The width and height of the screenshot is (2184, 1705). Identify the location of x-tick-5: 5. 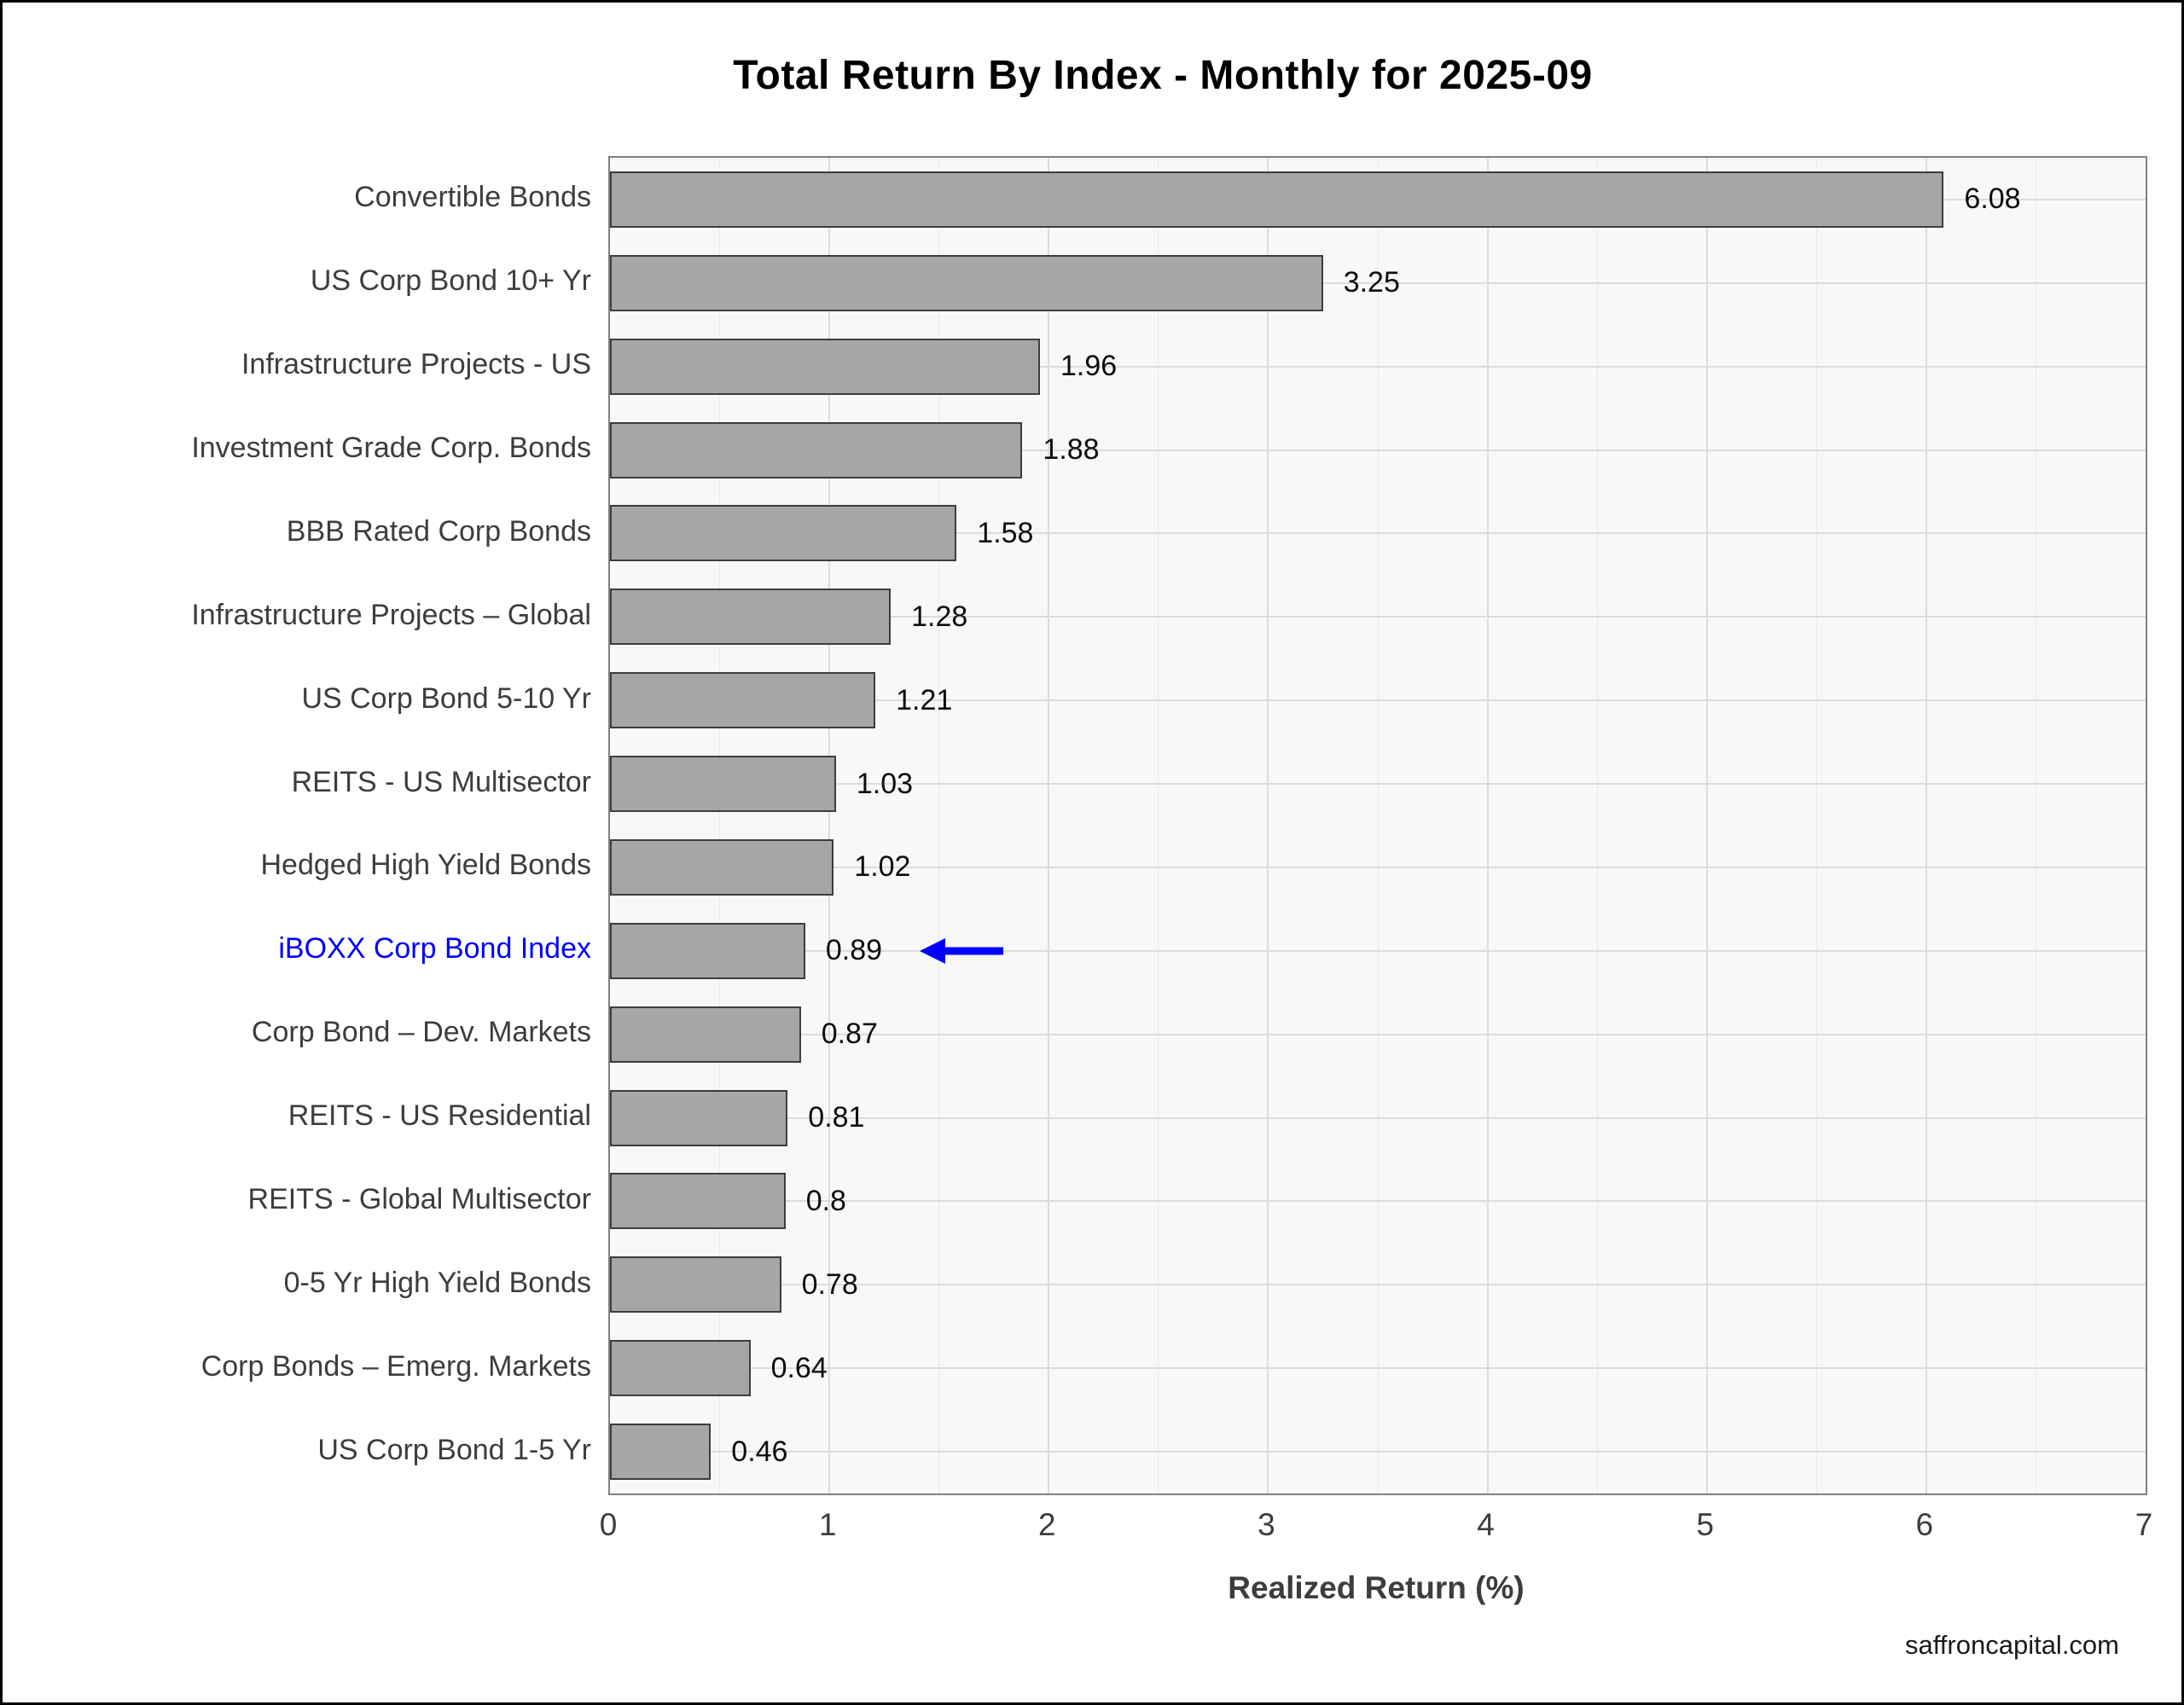
(1705, 1524).